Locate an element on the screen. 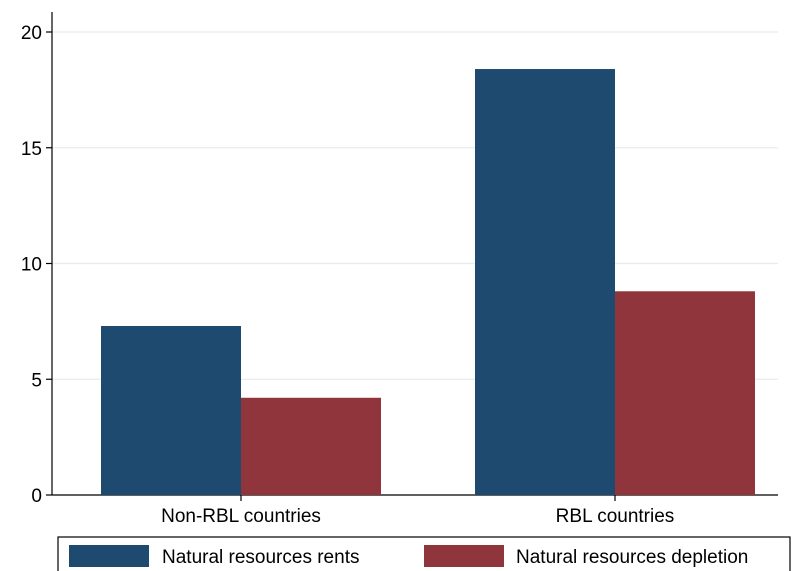 This screenshot has height=571, width=793. legend-label-1: Natural resources depletion is located at coordinates (632, 557).